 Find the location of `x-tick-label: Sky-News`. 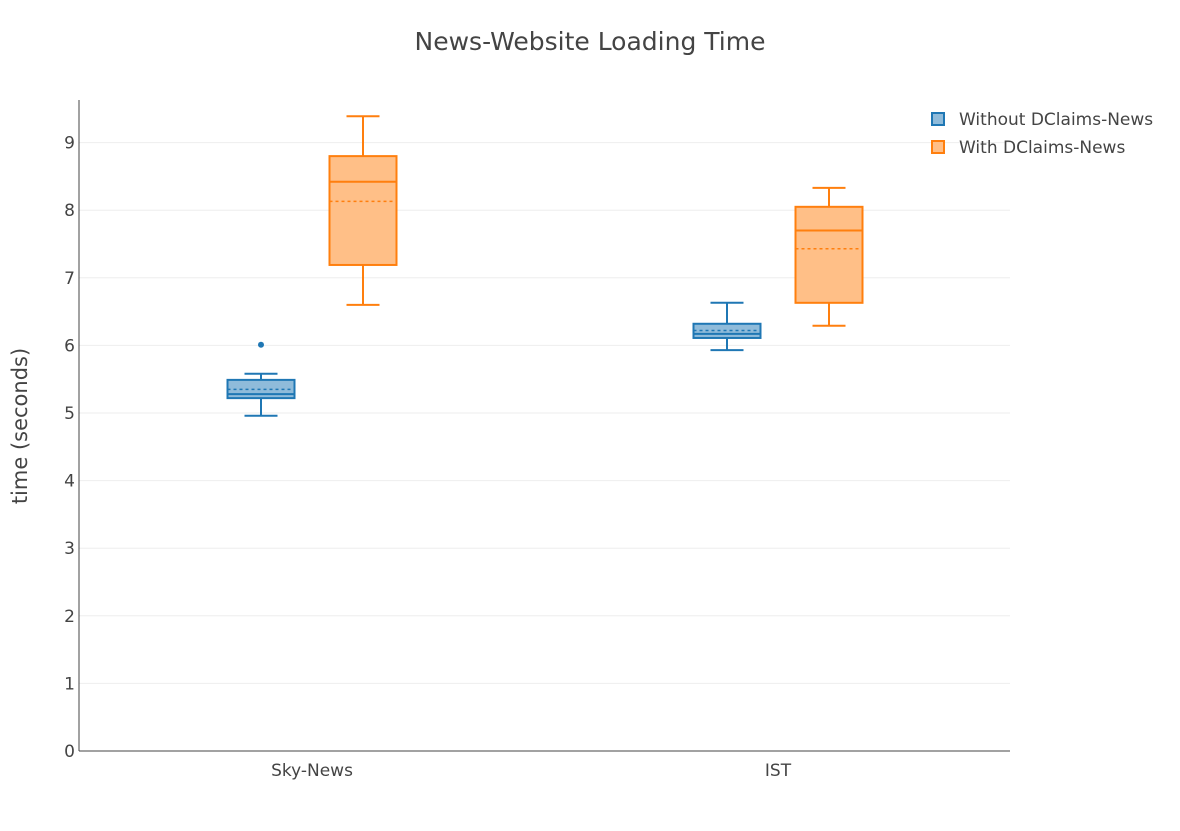

x-tick-label: Sky-News is located at coordinates (312, 771).